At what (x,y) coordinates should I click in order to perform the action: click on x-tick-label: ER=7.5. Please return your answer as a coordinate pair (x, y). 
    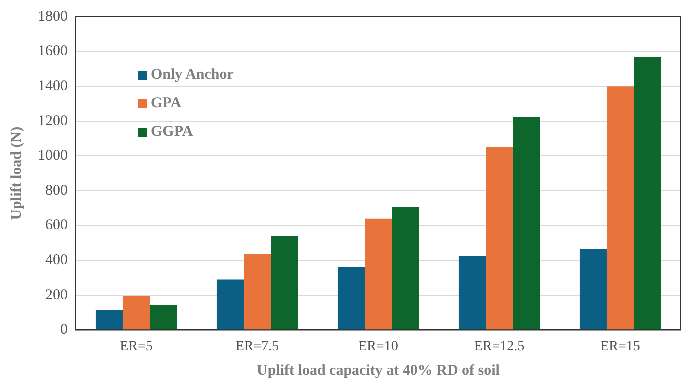
    Looking at the image, I should click on (258, 346).